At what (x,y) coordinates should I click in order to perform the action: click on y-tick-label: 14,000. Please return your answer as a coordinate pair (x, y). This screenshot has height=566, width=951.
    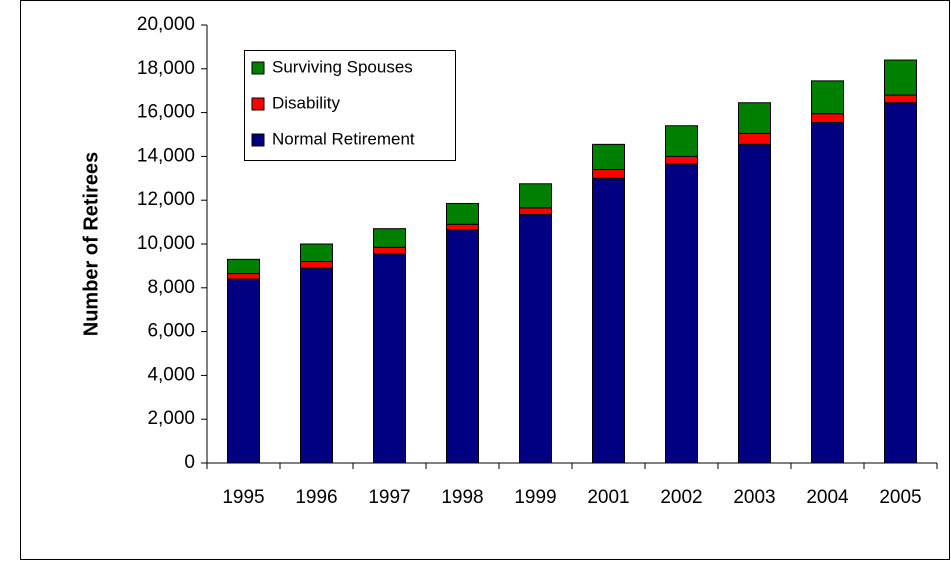
    Looking at the image, I should click on (166, 155).